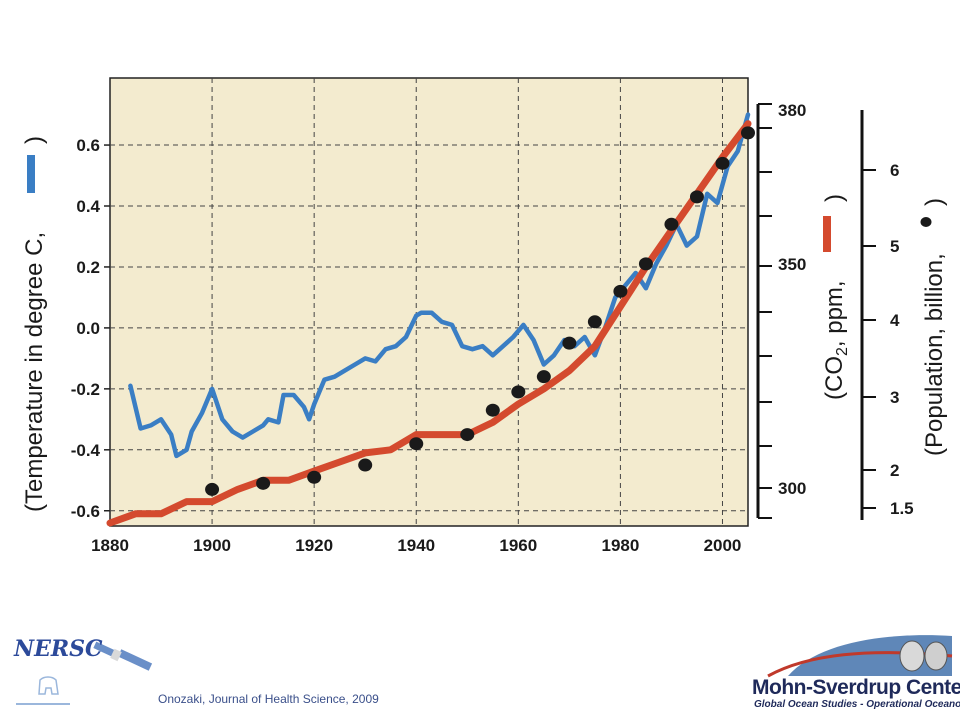 The height and width of the screenshot is (720, 960). I want to click on population-tick-label: 3, so click(894, 397).